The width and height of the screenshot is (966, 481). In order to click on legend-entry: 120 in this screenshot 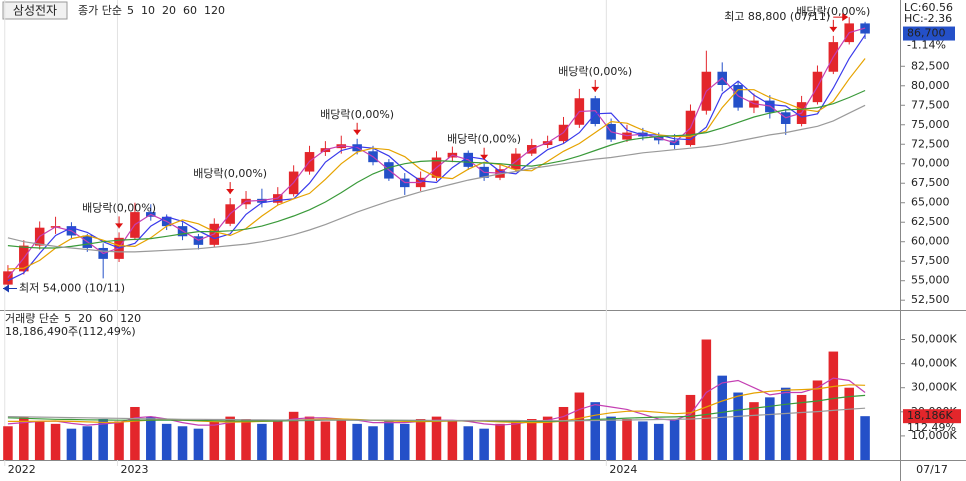, I will do `click(130, 318)`.